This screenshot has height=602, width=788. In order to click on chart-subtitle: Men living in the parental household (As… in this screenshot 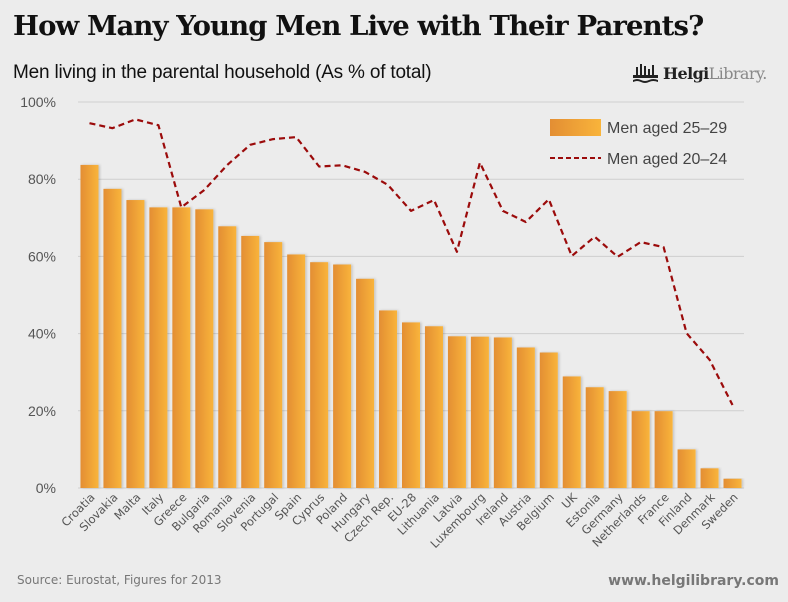, I will do `click(222, 72)`.